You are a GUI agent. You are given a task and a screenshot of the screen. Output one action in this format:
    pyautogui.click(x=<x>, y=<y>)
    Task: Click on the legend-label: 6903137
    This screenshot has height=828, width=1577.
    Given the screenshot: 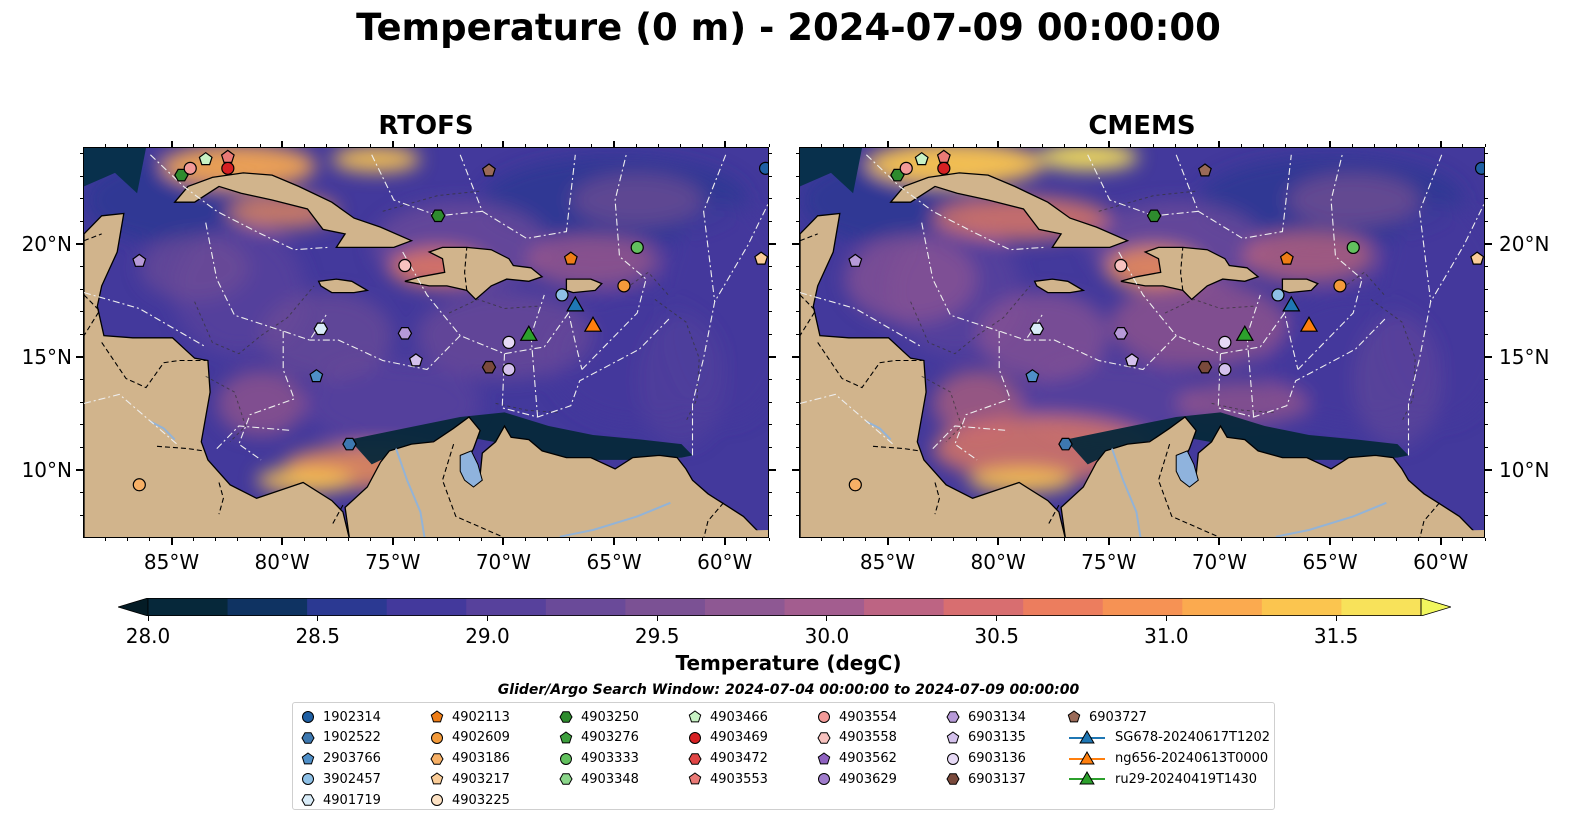 What is the action you would take?
    pyautogui.click(x=997, y=779)
    